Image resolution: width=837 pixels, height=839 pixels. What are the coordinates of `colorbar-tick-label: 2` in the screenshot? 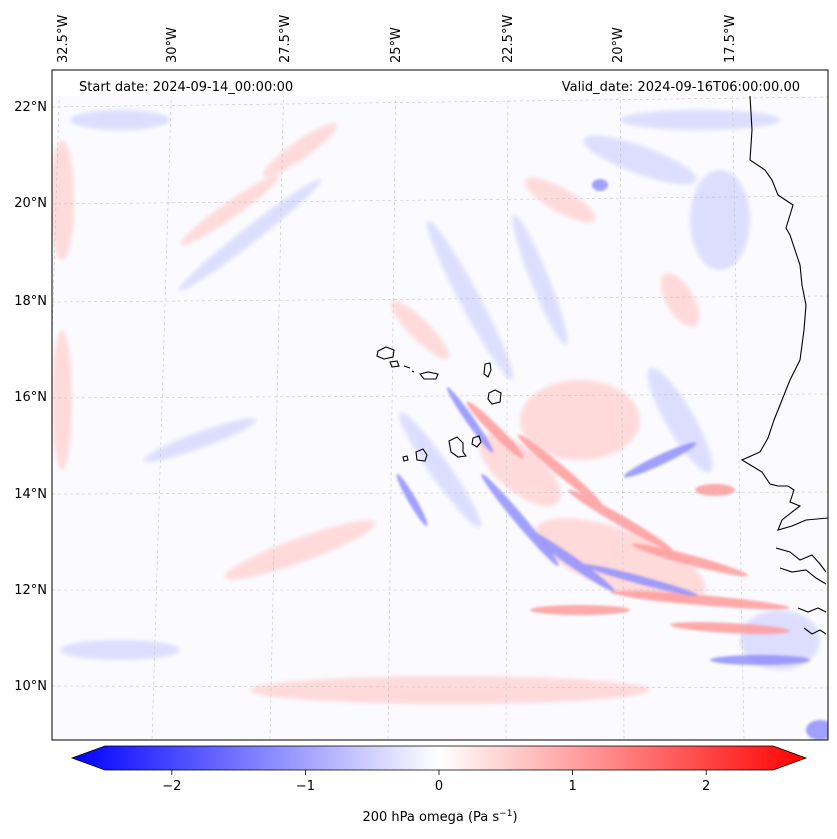 It's located at (706, 786).